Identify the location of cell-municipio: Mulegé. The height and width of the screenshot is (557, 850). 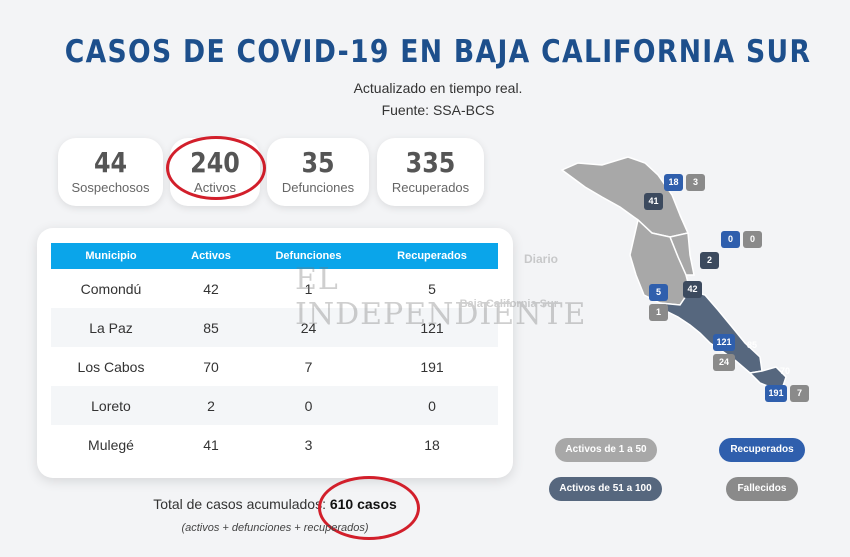
(111, 444).